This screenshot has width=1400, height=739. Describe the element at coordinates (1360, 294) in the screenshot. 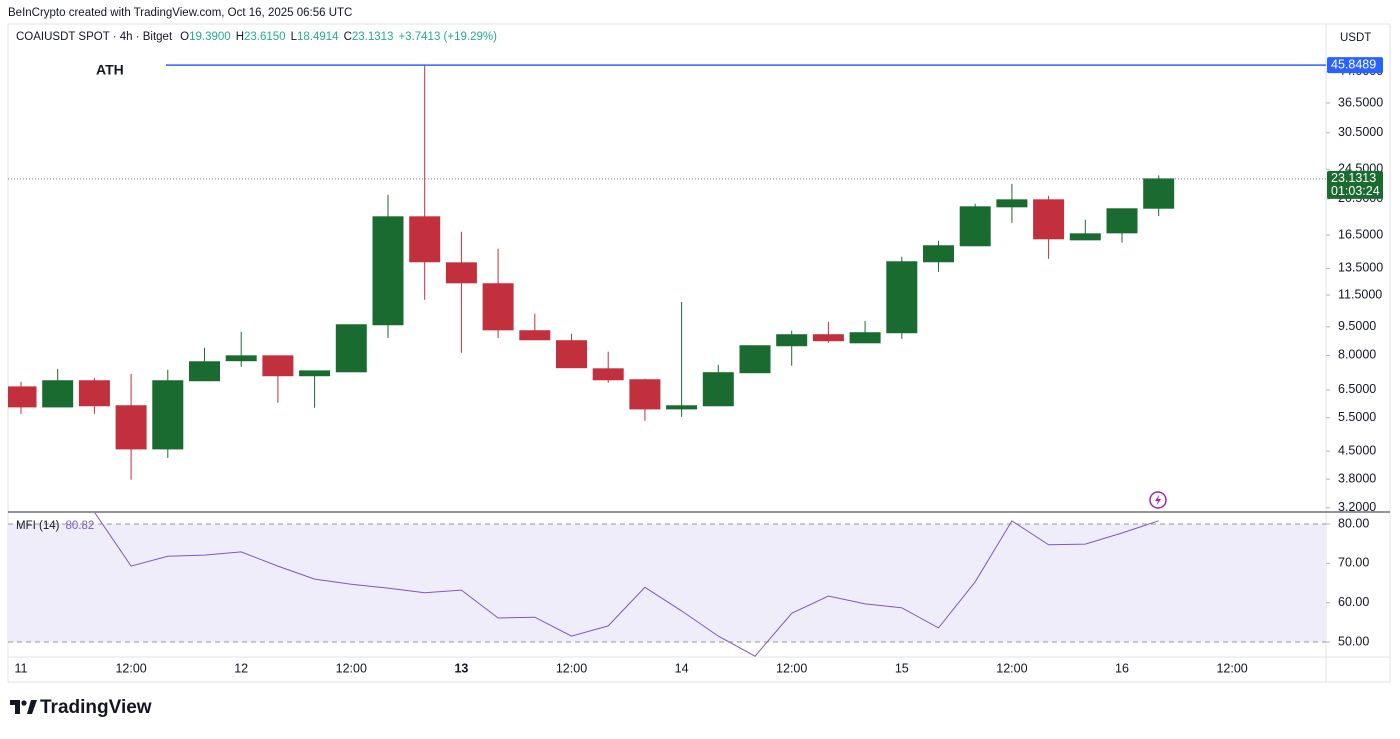

I see `y-tick-label: 11.5000` at that location.